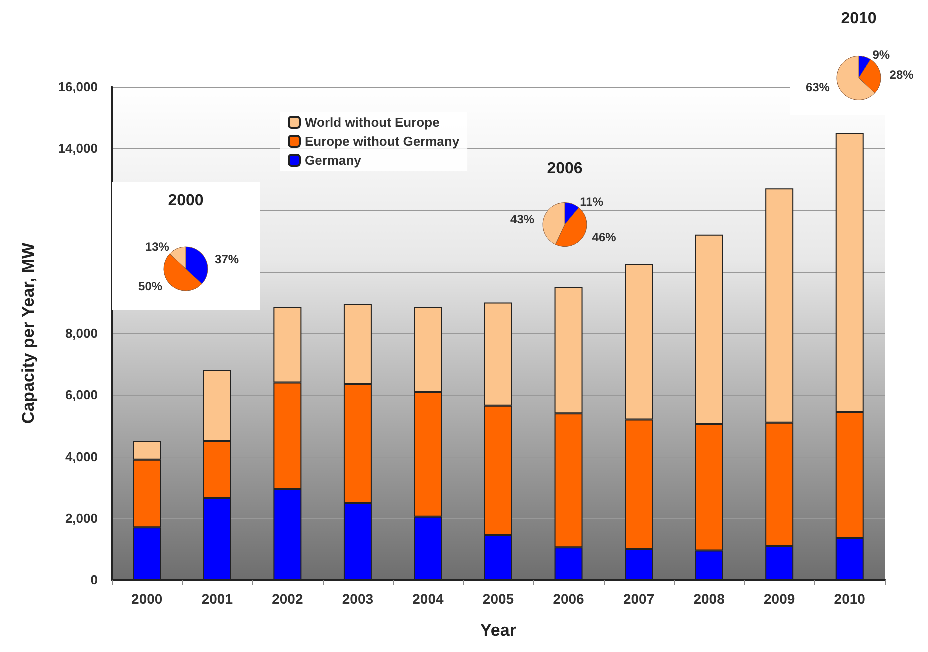  Describe the element at coordinates (881, 55) in the screenshot. I see `data-label: 9%` at that location.